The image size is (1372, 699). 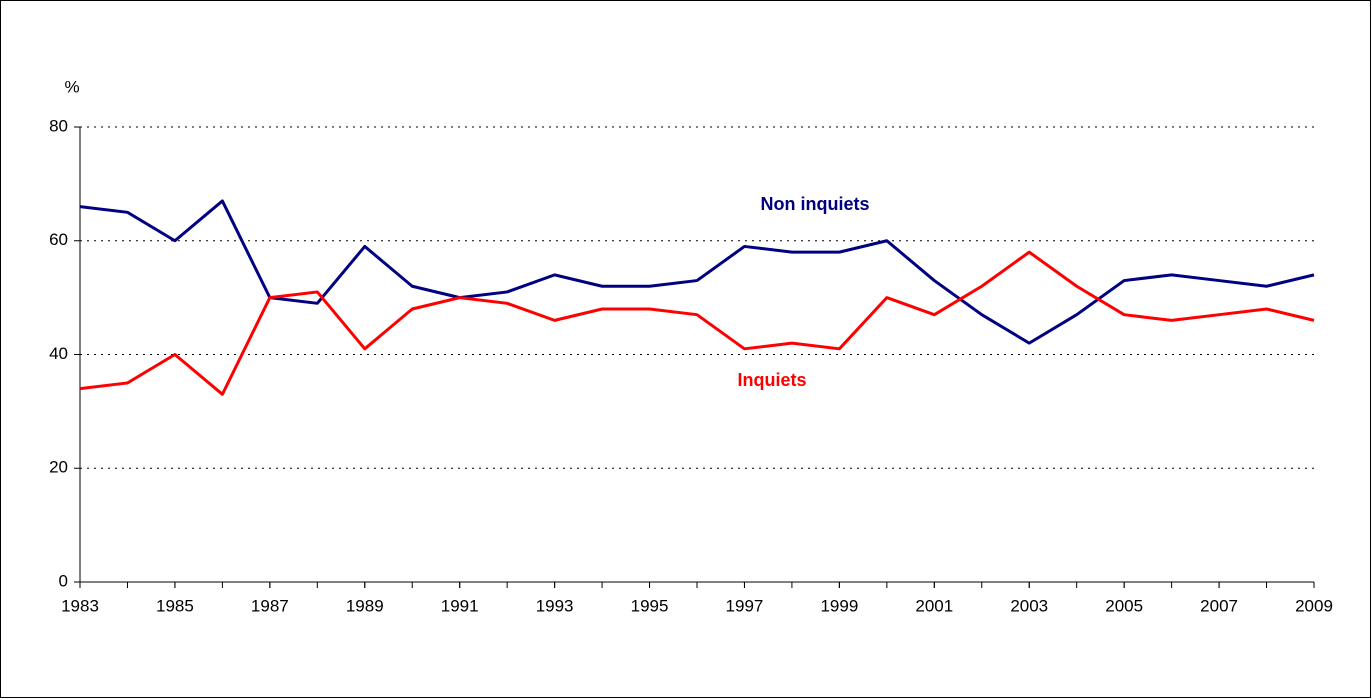 What do you see at coordinates (80, 605) in the screenshot?
I see `x-tick-label: 1983` at bounding box center [80, 605].